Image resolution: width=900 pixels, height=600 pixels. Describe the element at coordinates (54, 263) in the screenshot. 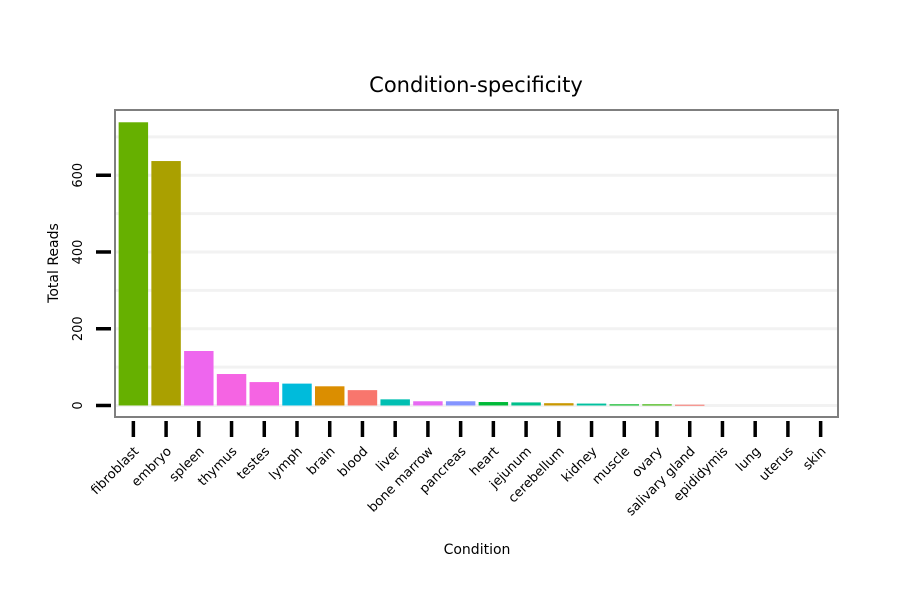

I see `y-axis-label: Total Reads` at that location.